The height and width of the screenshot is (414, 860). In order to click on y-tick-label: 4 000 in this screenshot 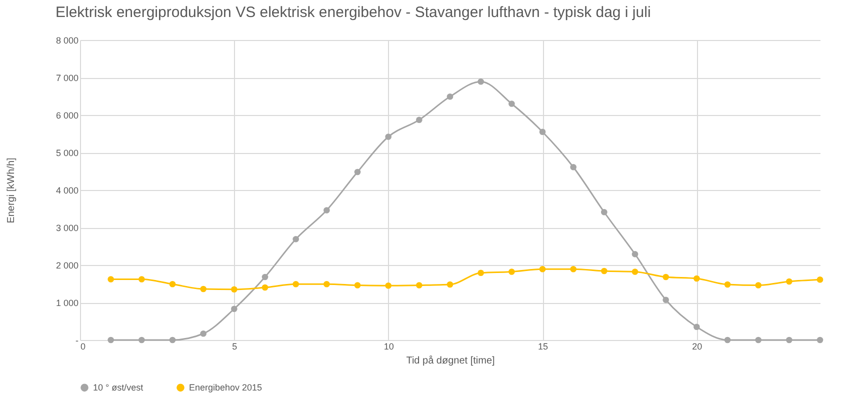, I will do `click(67, 191)`.